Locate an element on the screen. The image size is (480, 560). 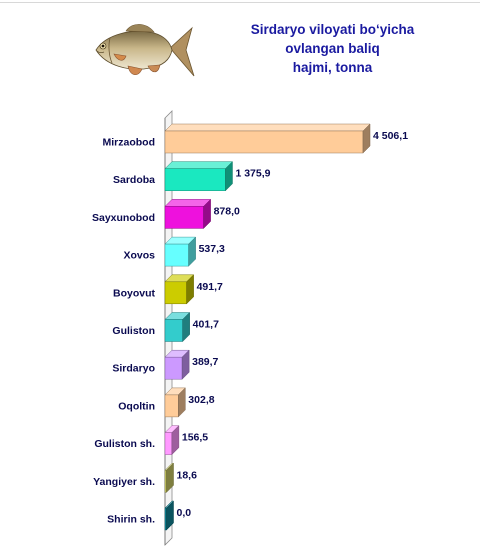
value-label: 156,5 is located at coordinates (195, 438).